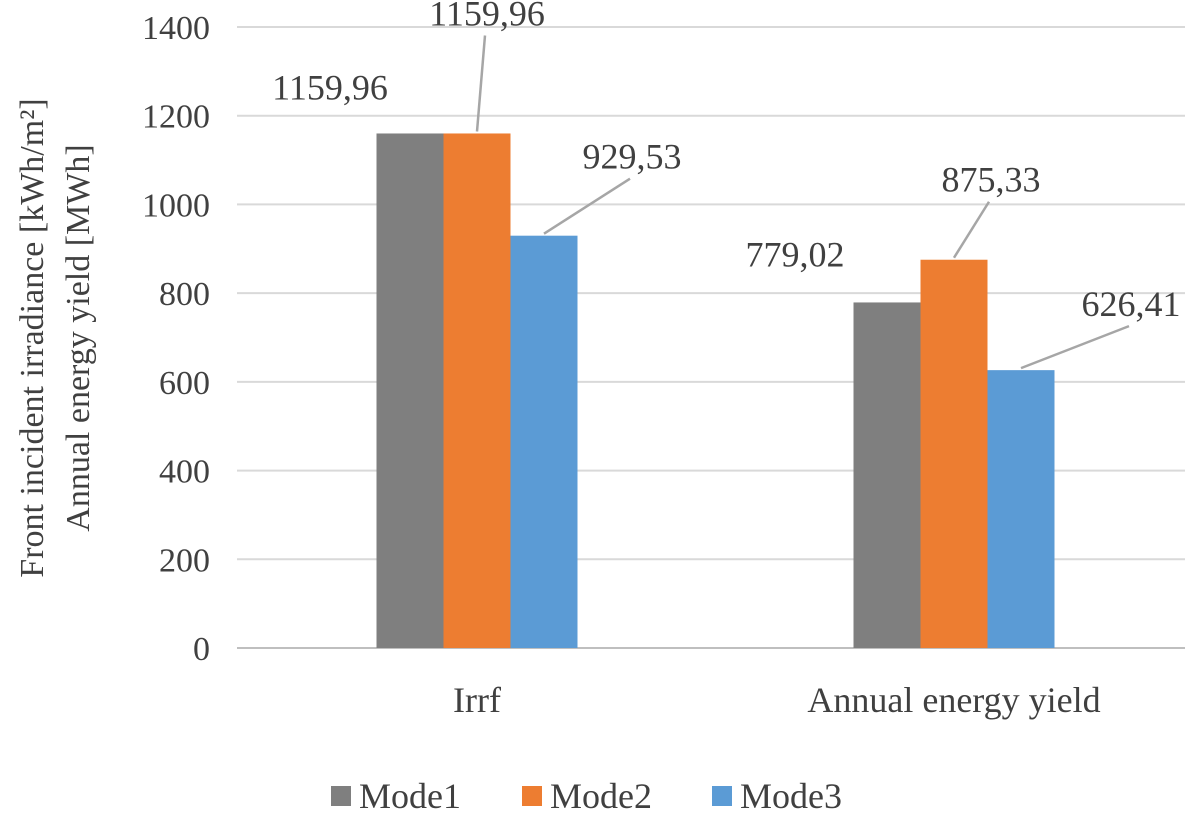 This screenshot has width=1200, height=818. Describe the element at coordinates (532, 796) in the screenshot. I see `legend-swatch-mode2` at that location.